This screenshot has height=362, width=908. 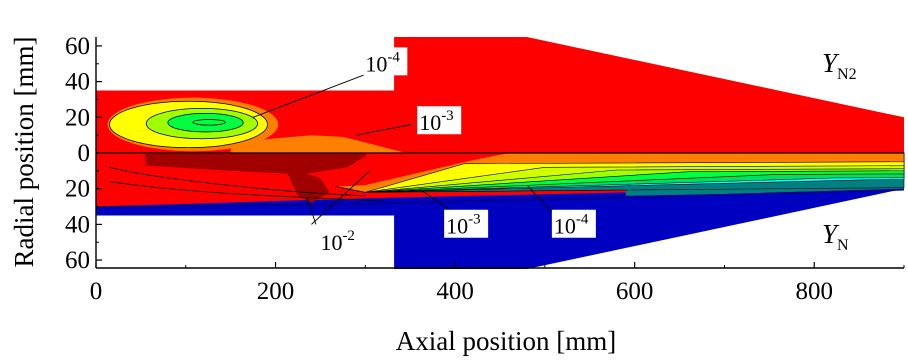 What do you see at coordinates (814, 291) in the screenshot?
I see `x-tick-label: 800` at bounding box center [814, 291].